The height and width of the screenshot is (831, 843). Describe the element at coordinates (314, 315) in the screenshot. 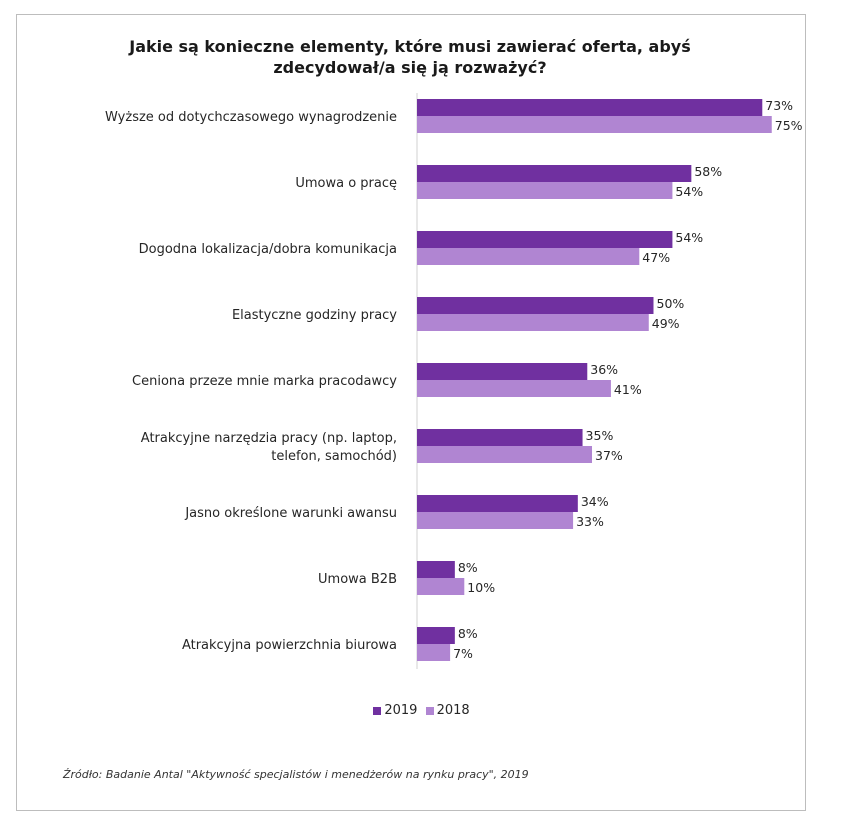

I see `category-label-3: Elastyczne godziny pracy` at that location.